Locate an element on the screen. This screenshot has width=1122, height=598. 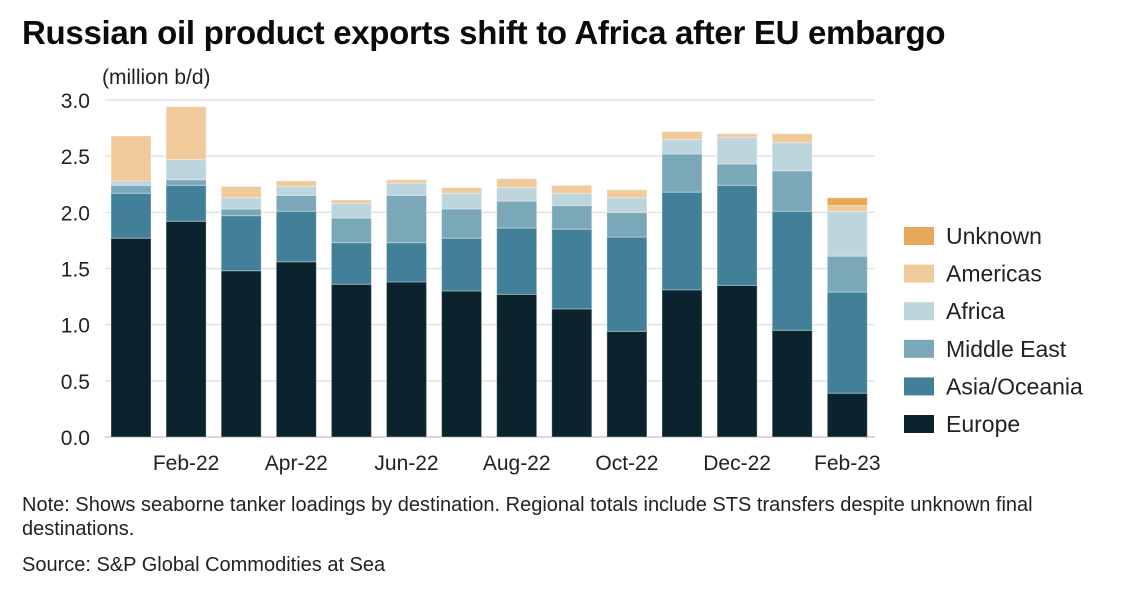
y-tick-label: 0.5 is located at coordinates (75, 382).